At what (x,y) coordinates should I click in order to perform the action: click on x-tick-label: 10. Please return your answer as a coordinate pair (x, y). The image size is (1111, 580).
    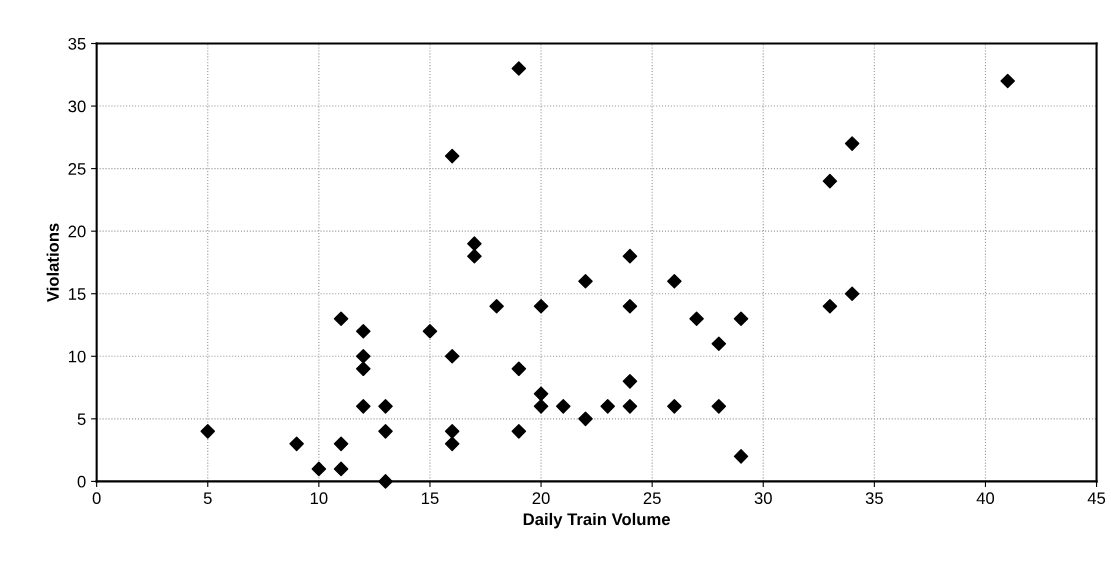
    Looking at the image, I should click on (319, 498).